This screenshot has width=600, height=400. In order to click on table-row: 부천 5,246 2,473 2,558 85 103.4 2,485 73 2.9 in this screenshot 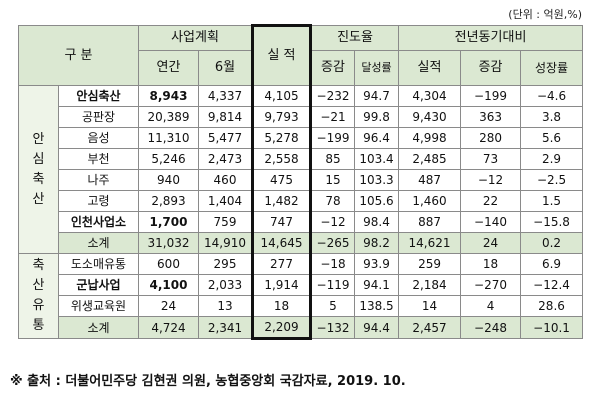, I will do `click(301, 159)`.